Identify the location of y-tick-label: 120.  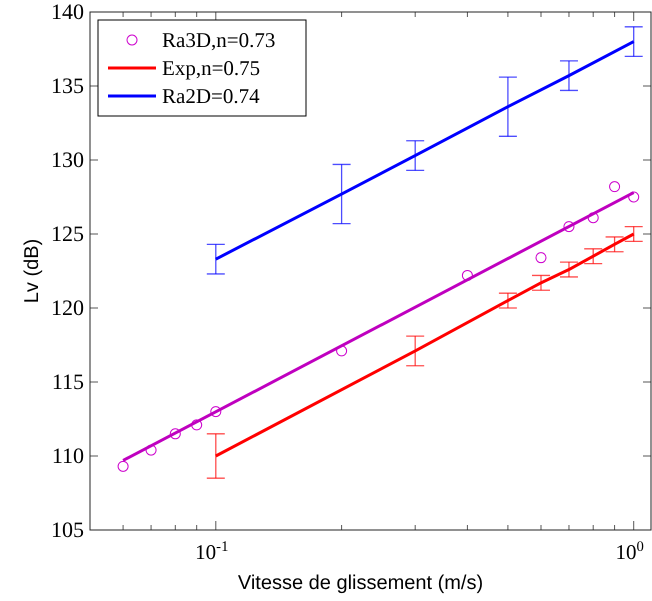
(67, 307).